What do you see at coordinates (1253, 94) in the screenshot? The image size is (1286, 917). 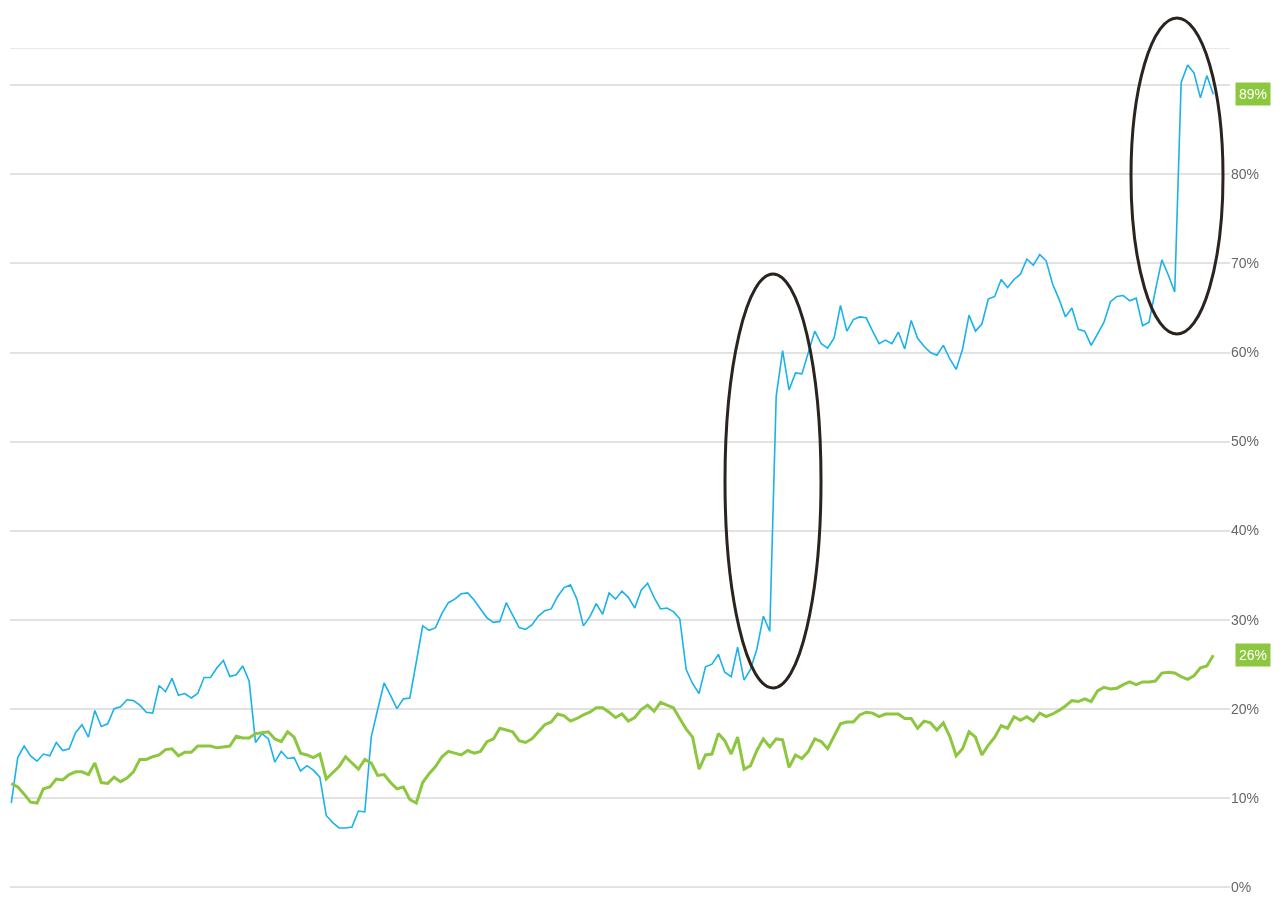 I see `text: 89%` at bounding box center [1253, 94].